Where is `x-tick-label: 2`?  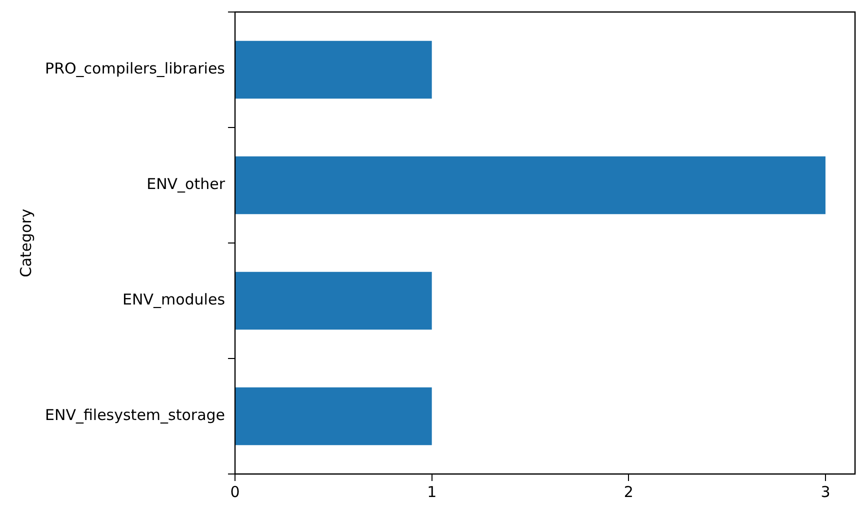
x-tick-label: 2 is located at coordinates (629, 491).